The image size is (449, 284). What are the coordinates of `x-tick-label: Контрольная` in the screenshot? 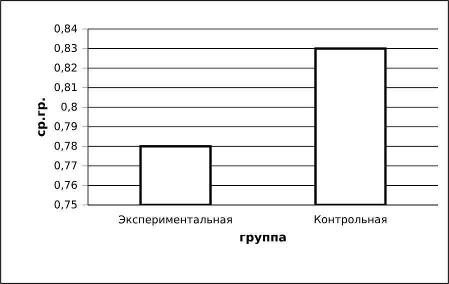 It's located at (350, 220).